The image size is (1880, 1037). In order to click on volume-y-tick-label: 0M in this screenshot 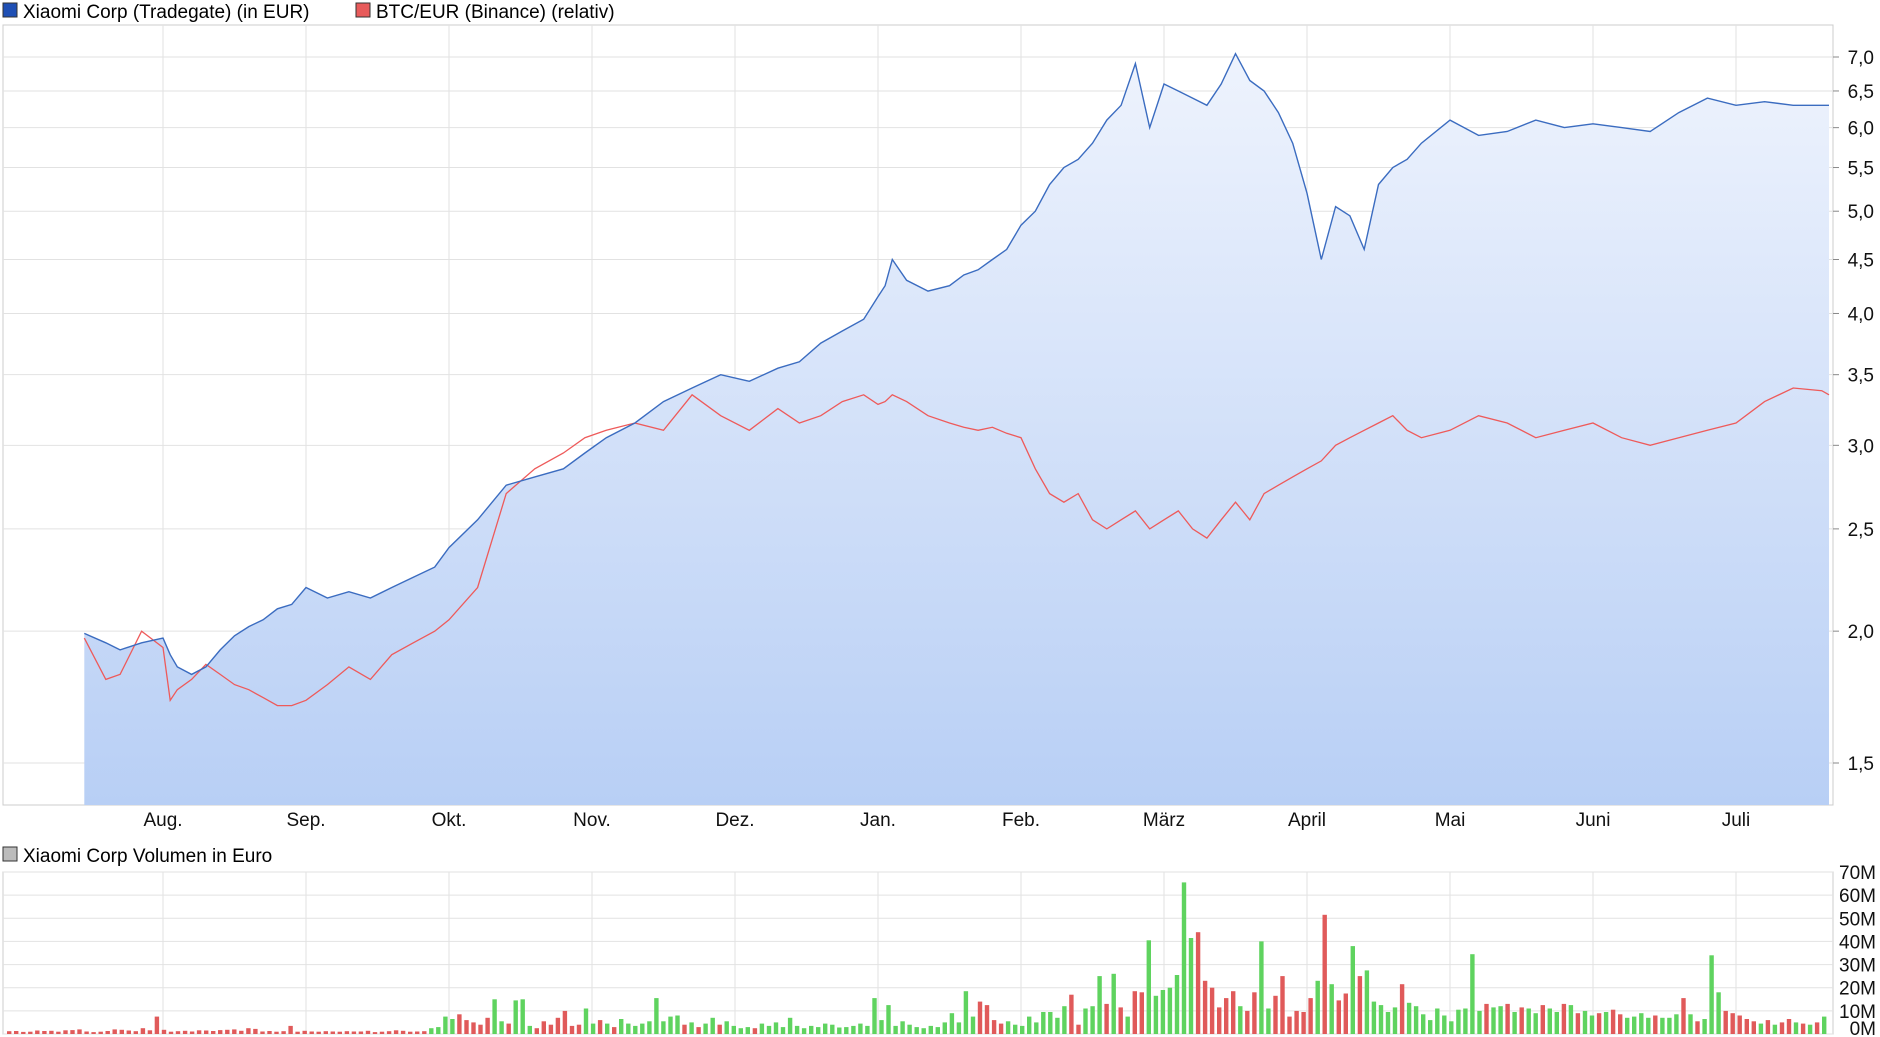, I will do `click(1863, 1028)`.